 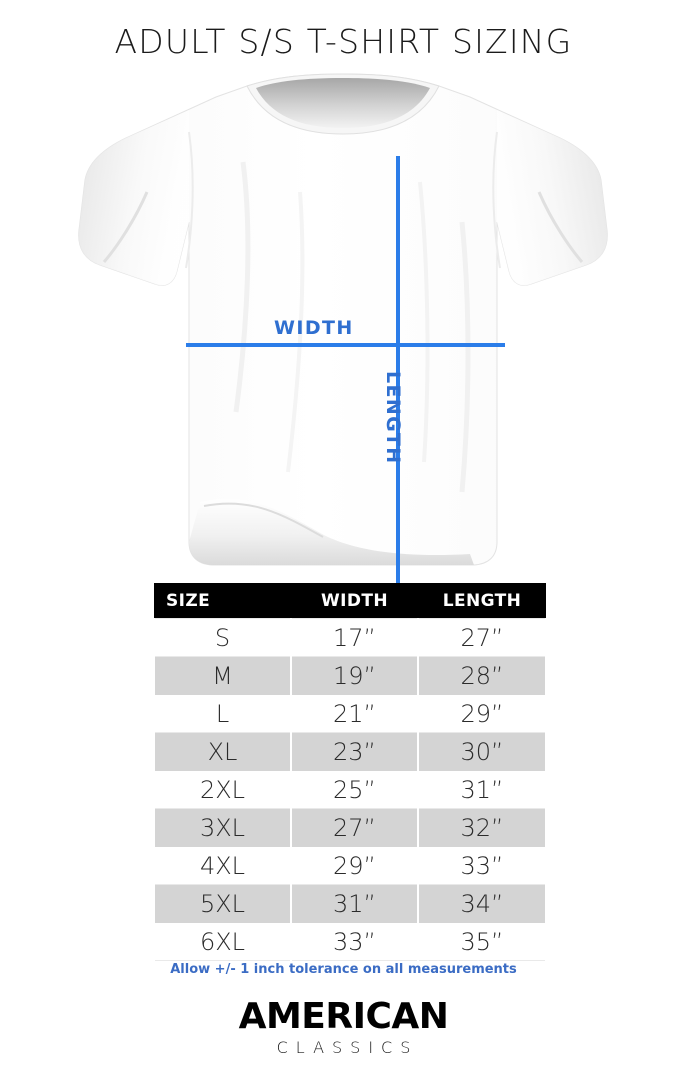 What do you see at coordinates (354, 827) in the screenshot?
I see `cell-width: 27”` at bounding box center [354, 827].